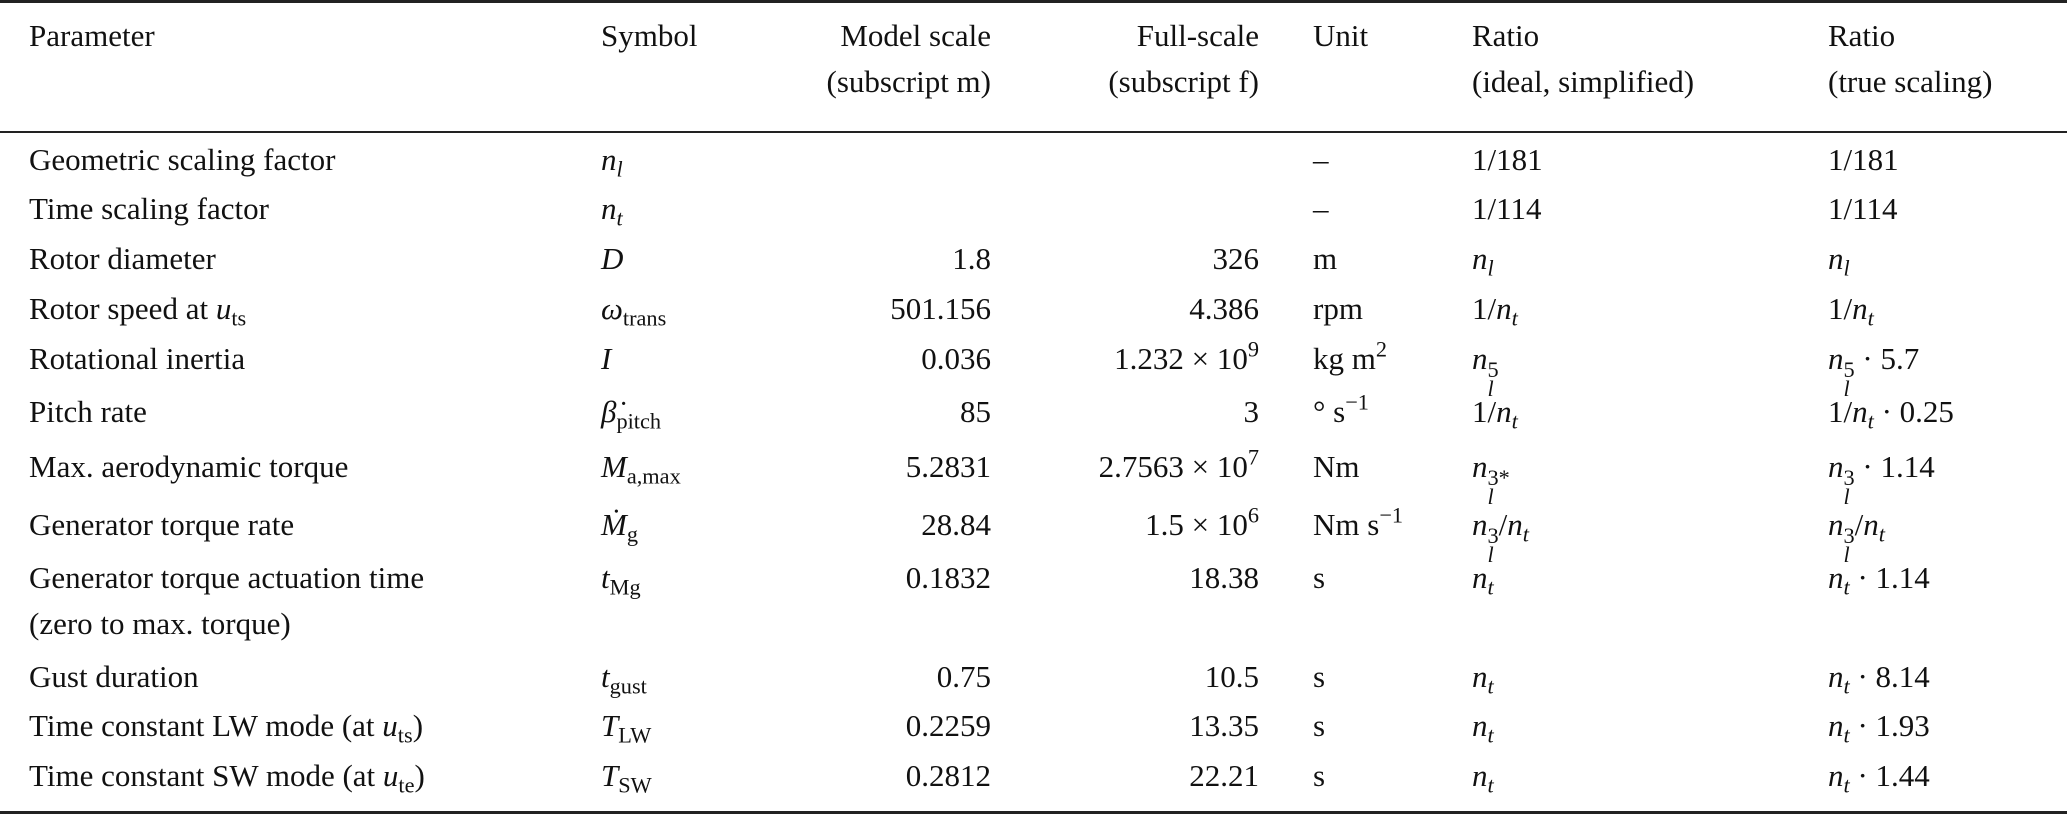 Image resolution: width=2067 pixels, height=816 pixels. Describe the element at coordinates (92, 35) in the screenshot. I see `header-parameter: Parameter` at that location.